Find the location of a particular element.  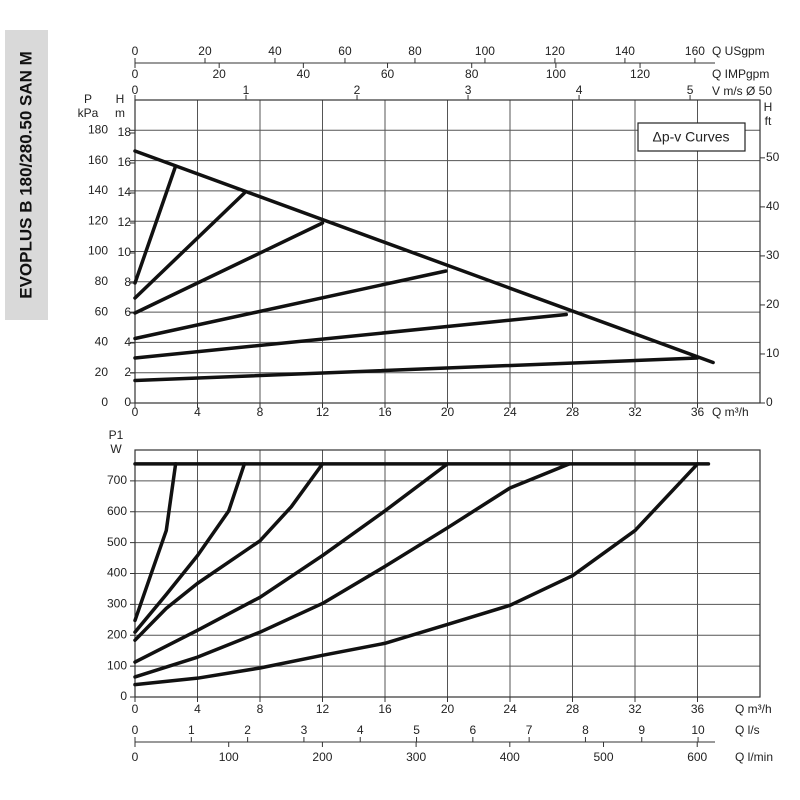

y3-tick-label: 10 is located at coordinates (773, 353).